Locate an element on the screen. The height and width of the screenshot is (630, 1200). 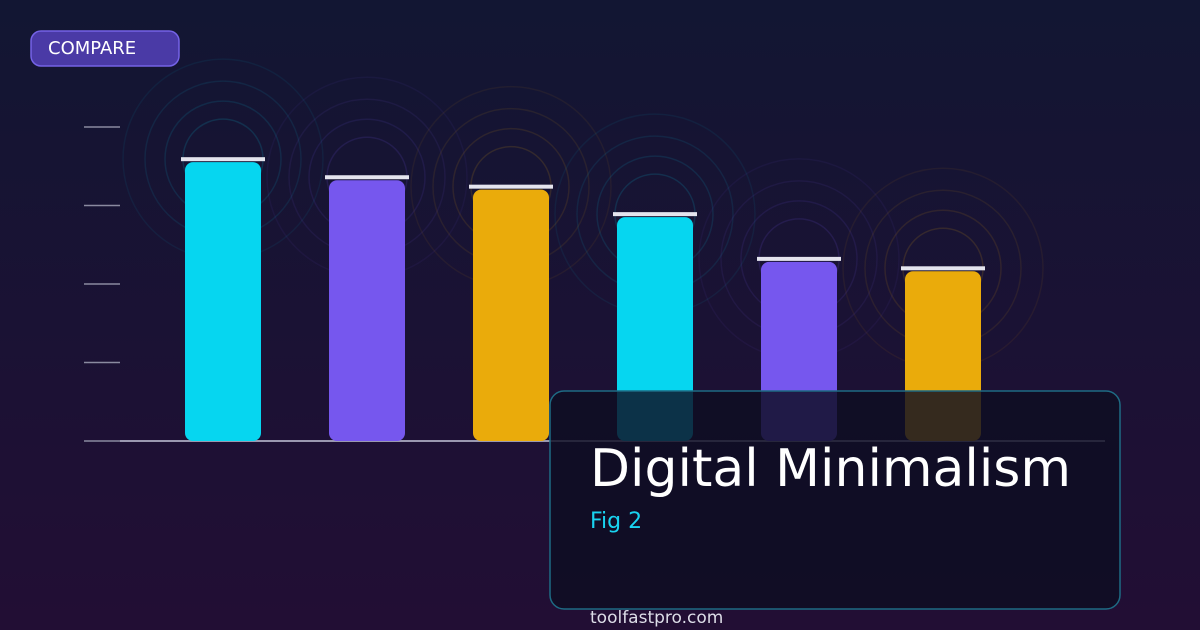
chart-subtitle: Fig 2 is located at coordinates (616, 521).